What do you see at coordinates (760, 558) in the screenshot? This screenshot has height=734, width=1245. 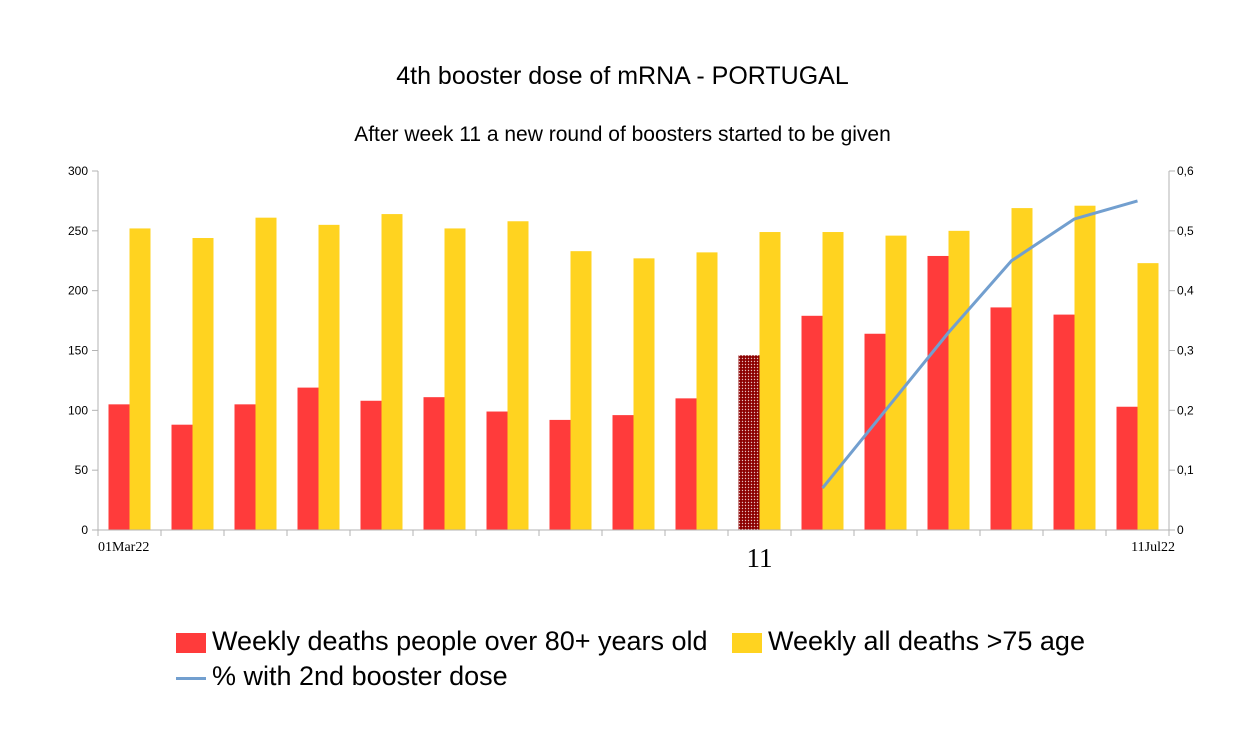 I see `x-tick-label-week: 11` at bounding box center [760, 558].